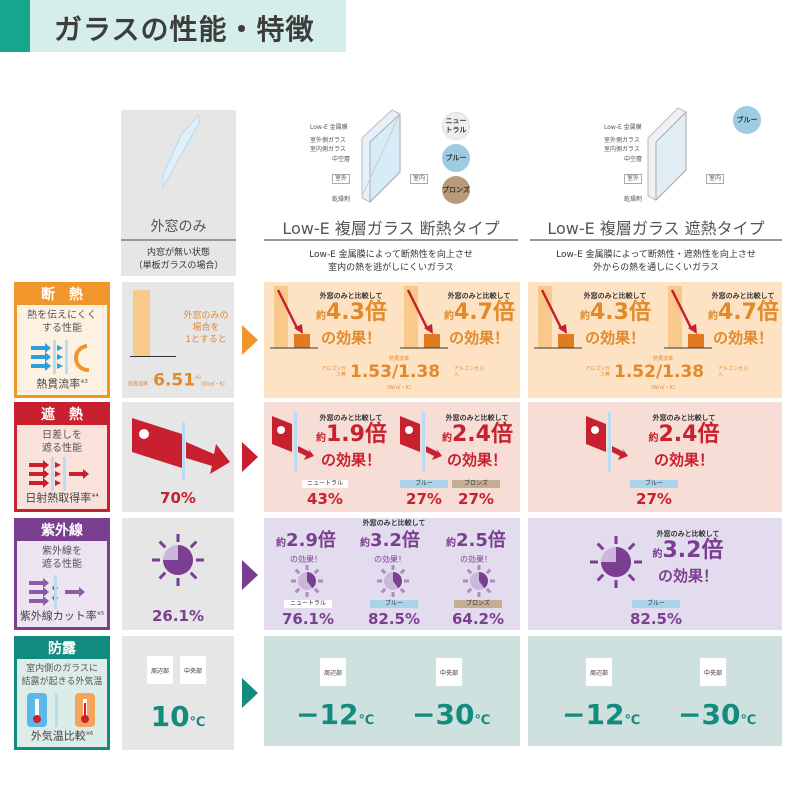 The width and height of the screenshot is (800, 800). Describe the element at coordinates (477, 441) in the screenshot. I see `effect-block: 外窓のみと比較して 約2.4倍 の効果！` at that location.